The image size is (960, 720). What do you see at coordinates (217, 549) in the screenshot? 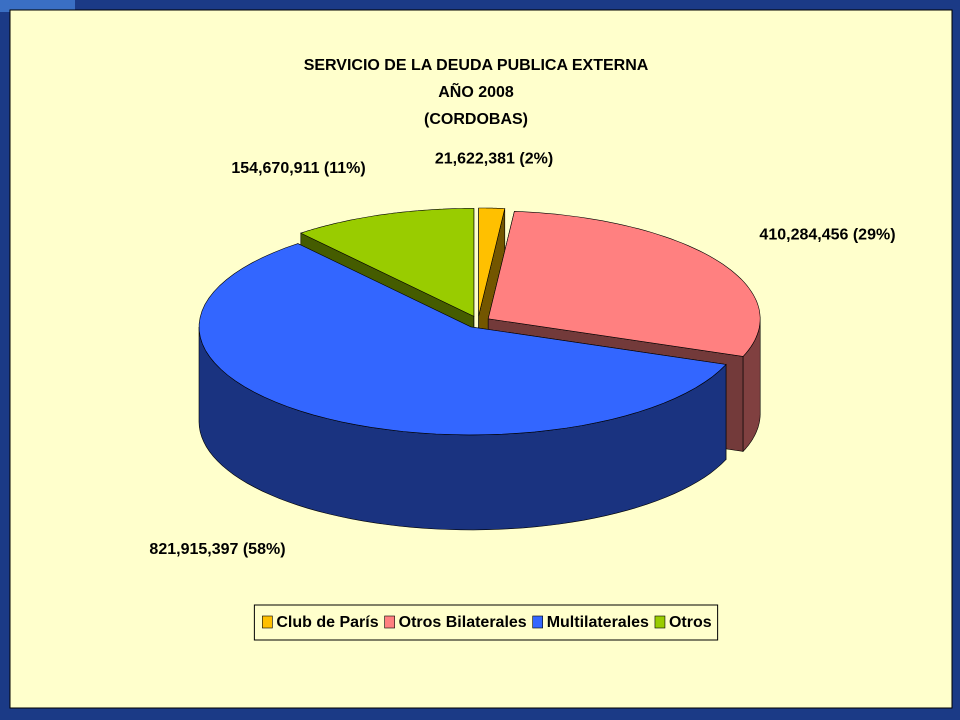
I see `data-label: 821,915,397 (58%)` at bounding box center [217, 549].